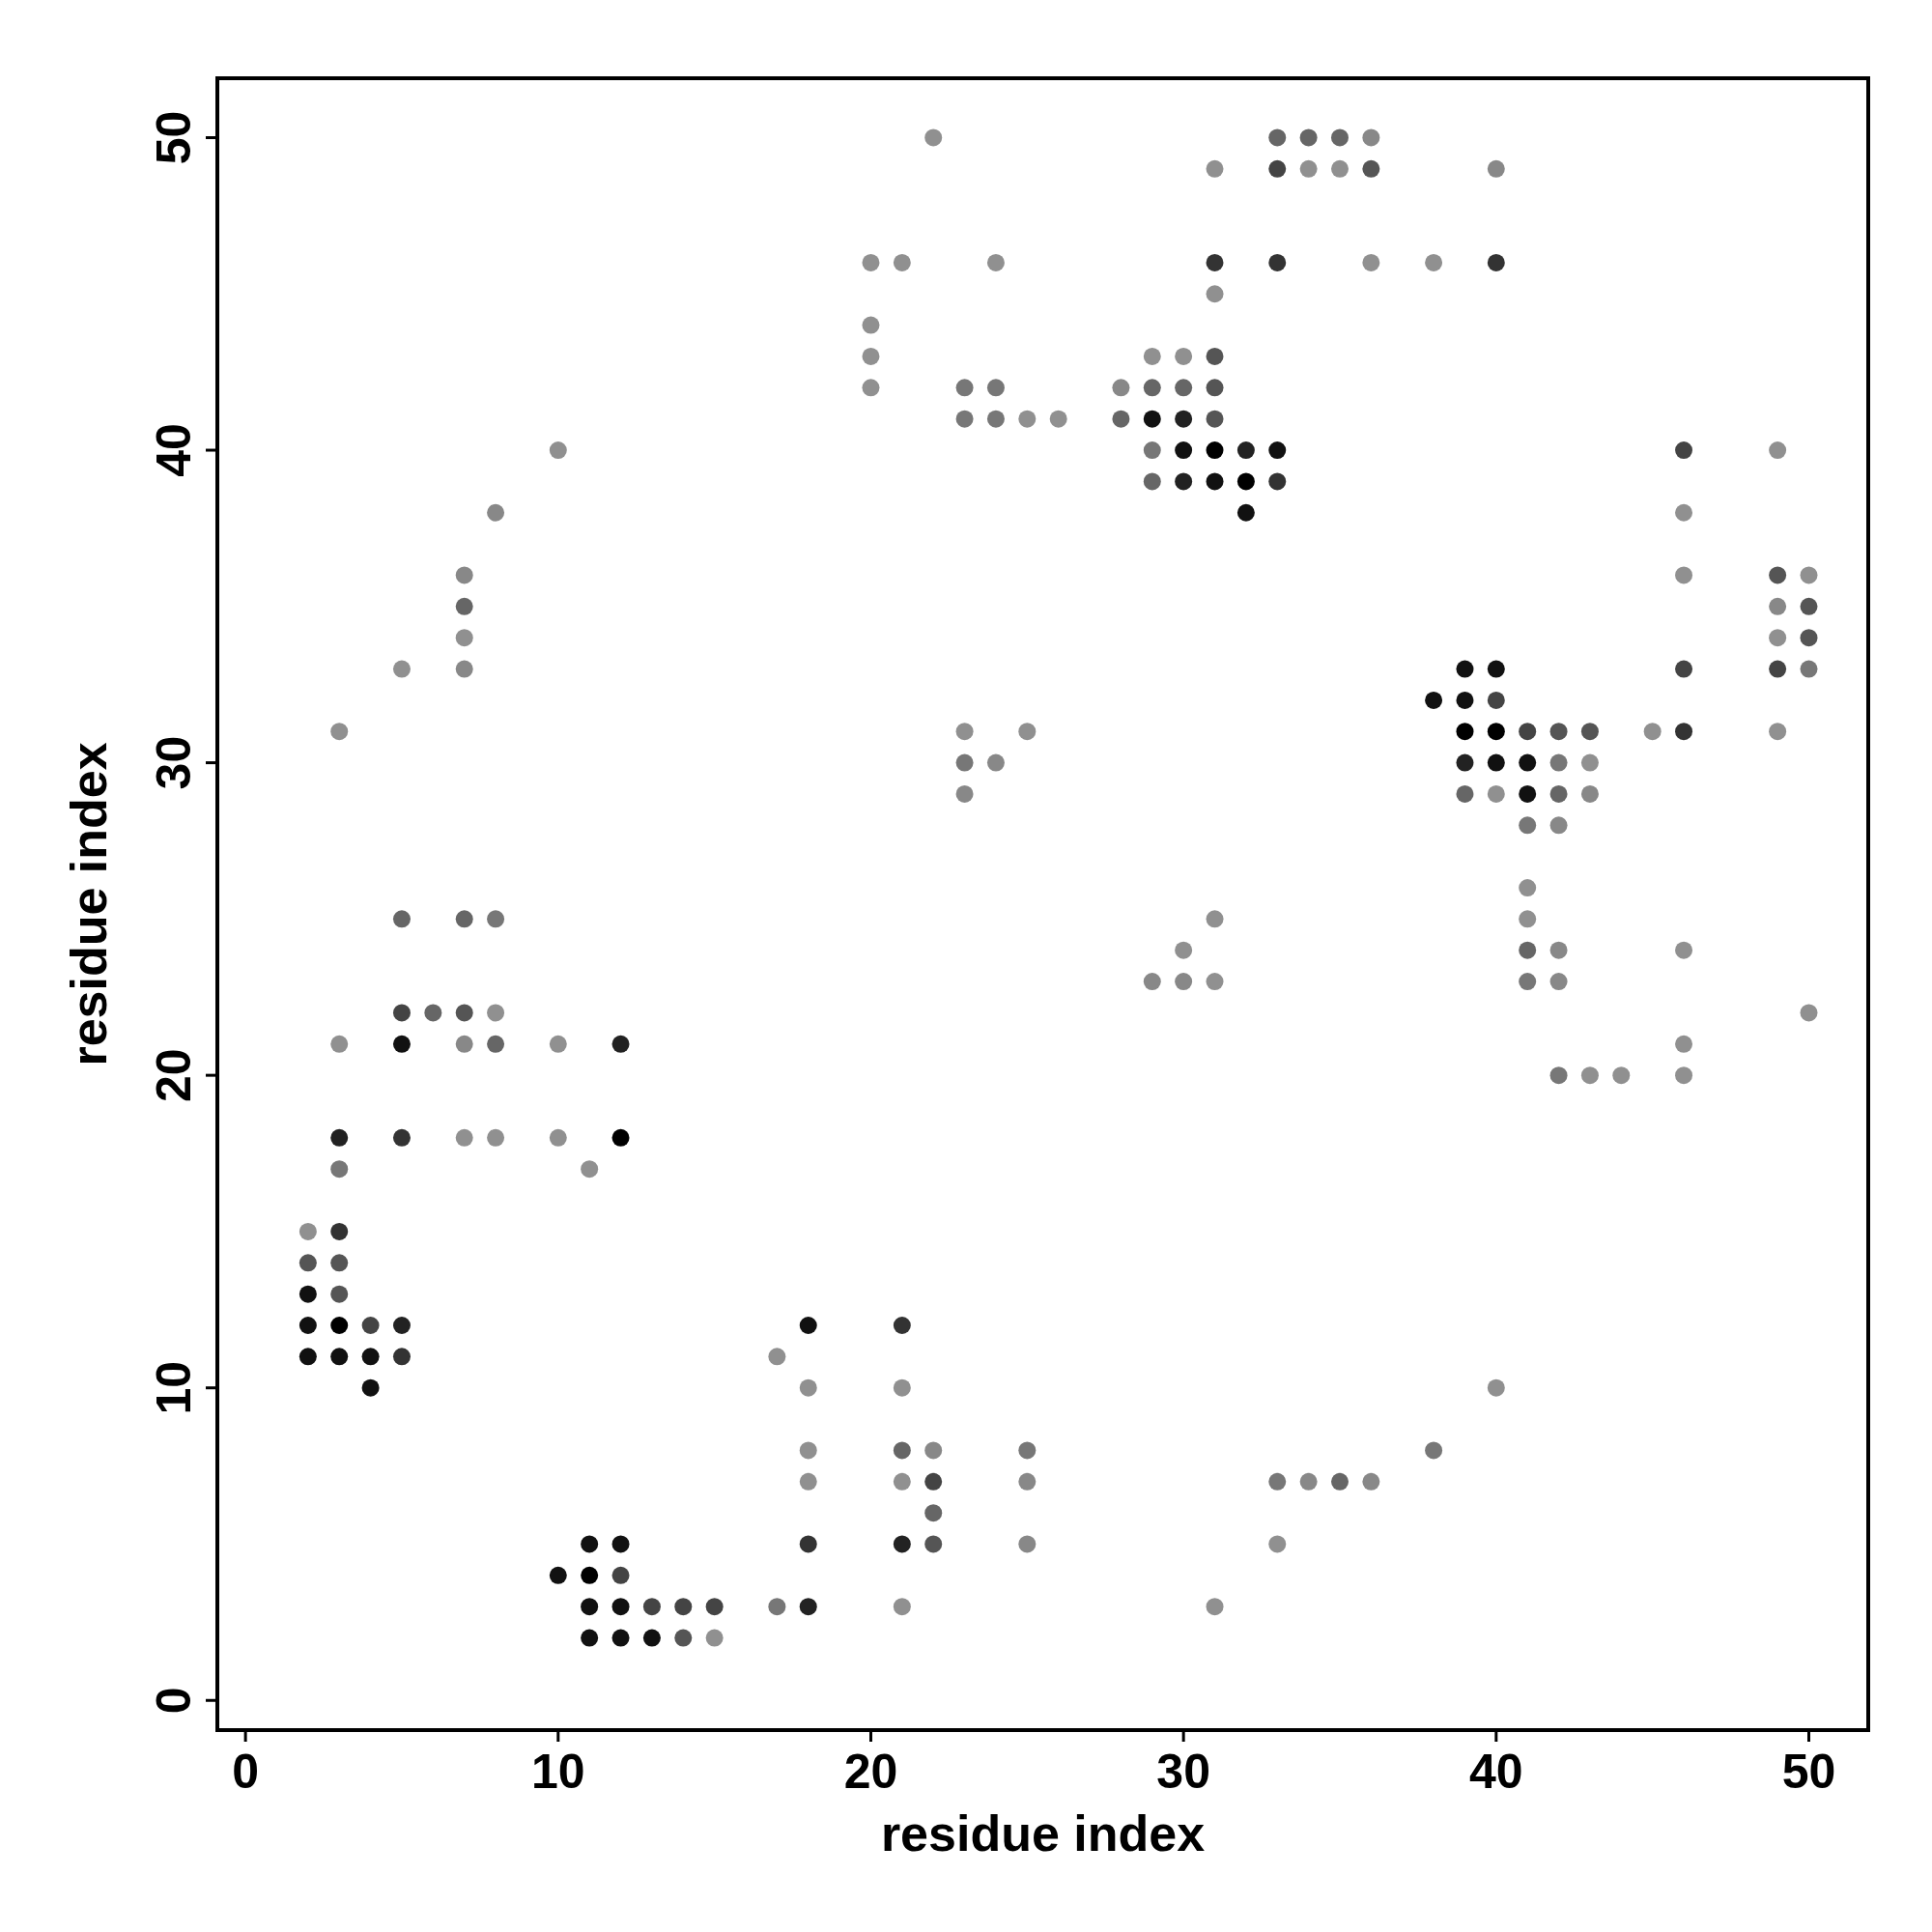 Image resolution: width=1932 pixels, height=1932 pixels. What do you see at coordinates (174, 1701) in the screenshot?
I see `y-tick-label: 0` at bounding box center [174, 1701].